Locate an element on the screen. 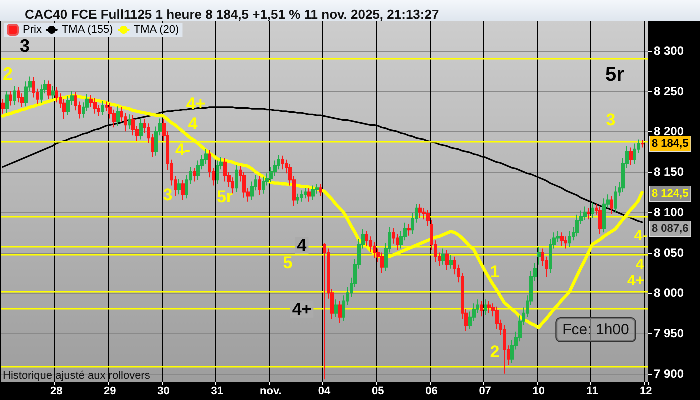  y-tick-label: 8 150 is located at coordinates (669, 172).